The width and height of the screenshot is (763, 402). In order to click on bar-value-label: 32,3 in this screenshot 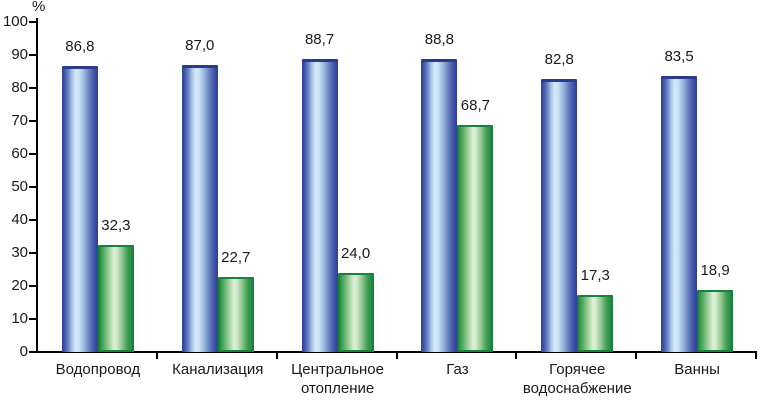, I will do `click(116, 226)`.